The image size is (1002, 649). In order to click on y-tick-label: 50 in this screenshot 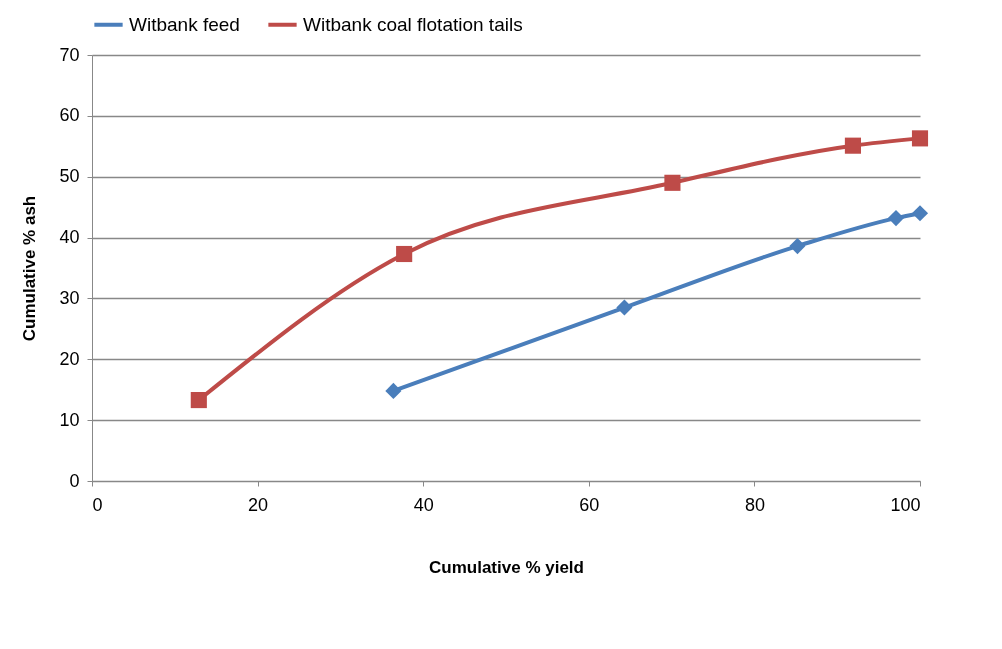, I will do `click(69, 176)`.